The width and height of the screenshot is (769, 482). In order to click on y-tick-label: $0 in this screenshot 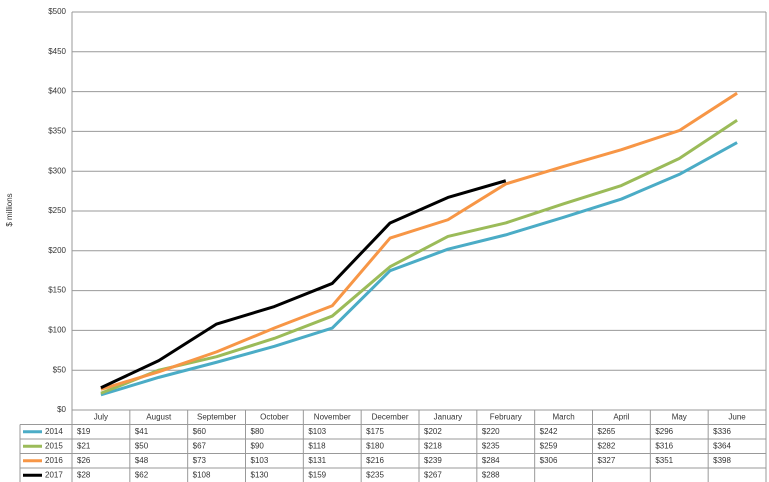, I will do `click(61, 409)`.